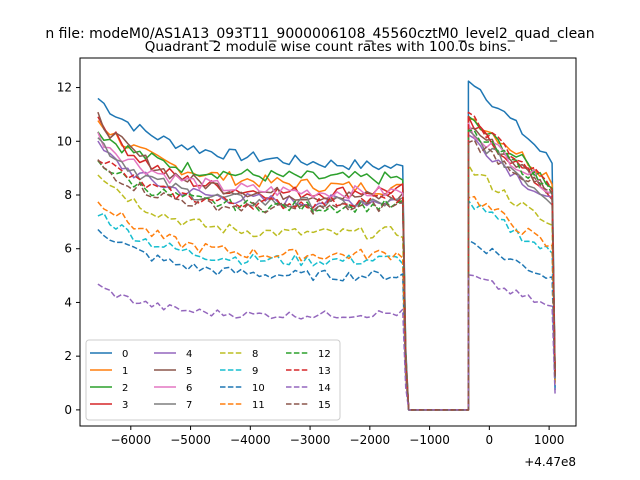  Describe the element at coordinates (64, 88) in the screenshot. I see `y-tick-label: 12` at that location.